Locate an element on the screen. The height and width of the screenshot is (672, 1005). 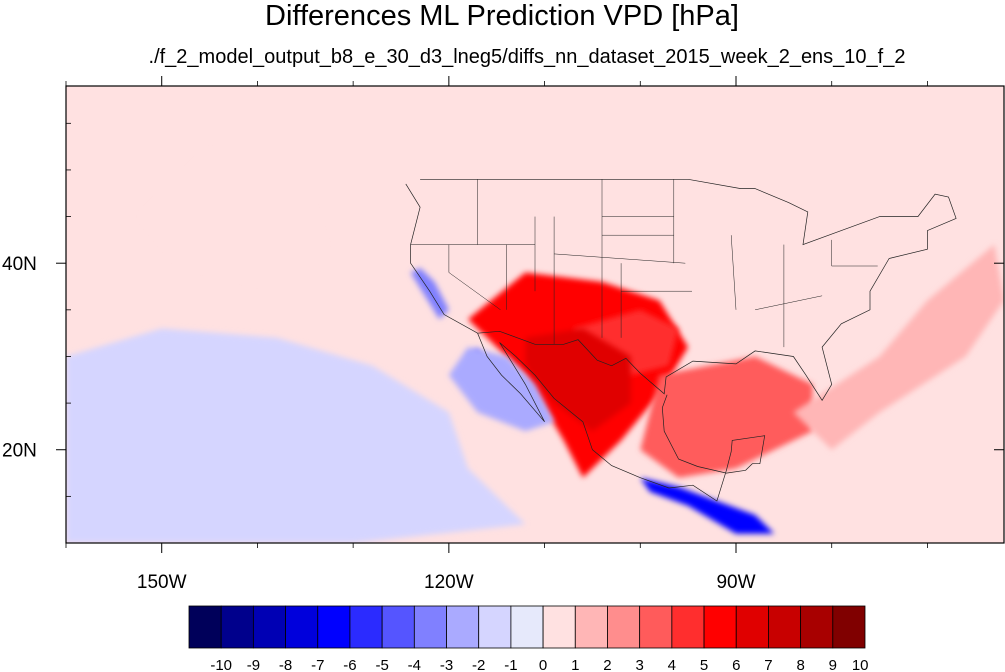
colorbar-label: -5 is located at coordinates (381, 664).